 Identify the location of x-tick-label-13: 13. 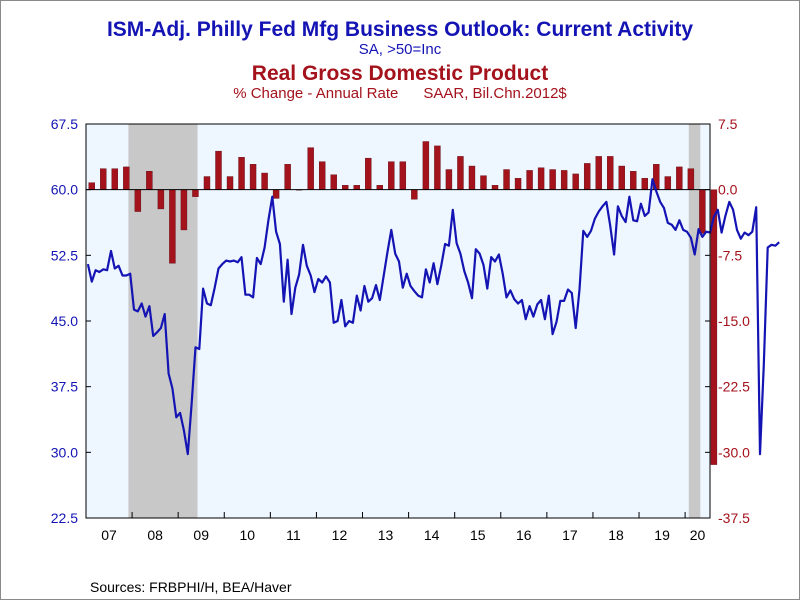
(386, 535).